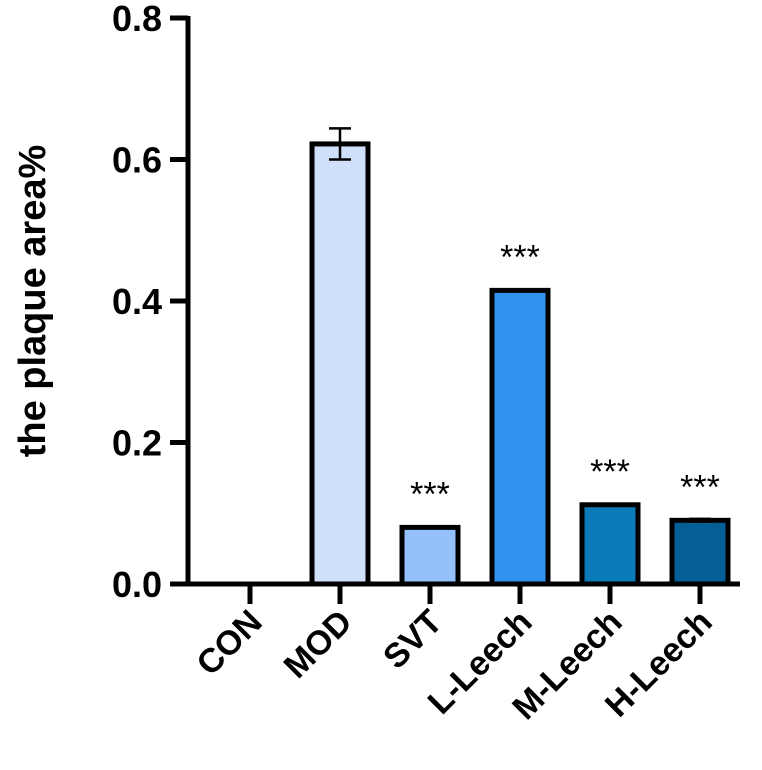  Describe the element at coordinates (340, 364) in the screenshot. I see `bar-mod` at that location.